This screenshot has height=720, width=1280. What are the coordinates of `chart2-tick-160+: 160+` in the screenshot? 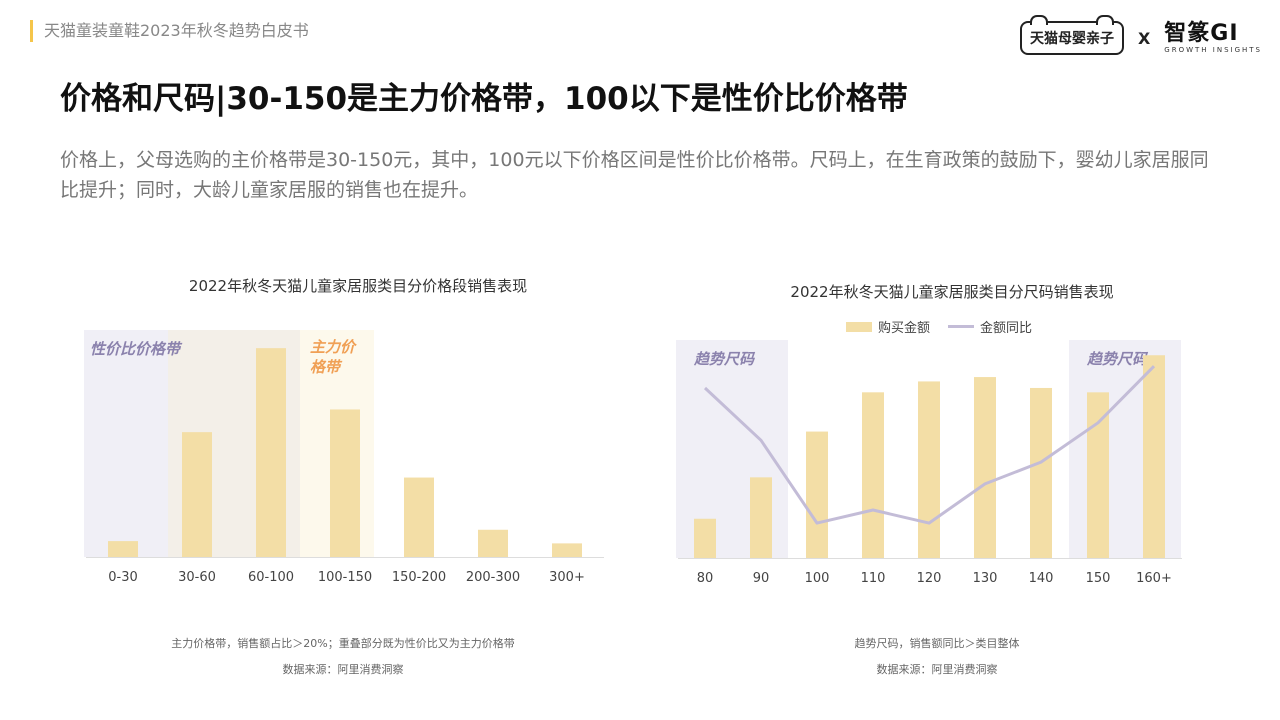 It's located at (1154, 578).